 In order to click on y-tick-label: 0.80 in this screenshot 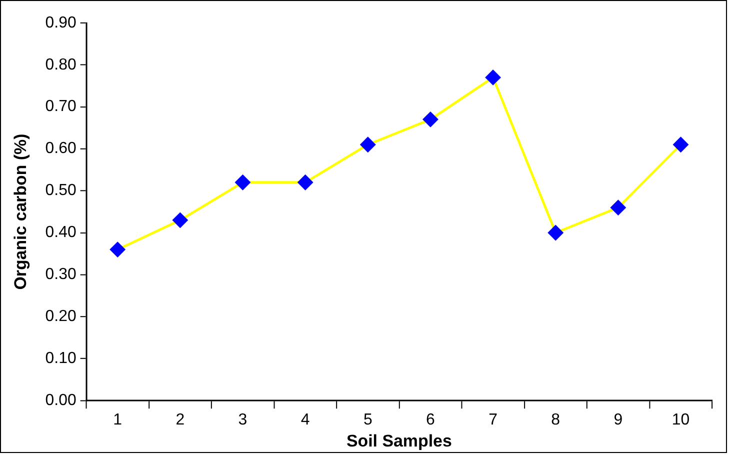, I will do `click(60, 65)`.